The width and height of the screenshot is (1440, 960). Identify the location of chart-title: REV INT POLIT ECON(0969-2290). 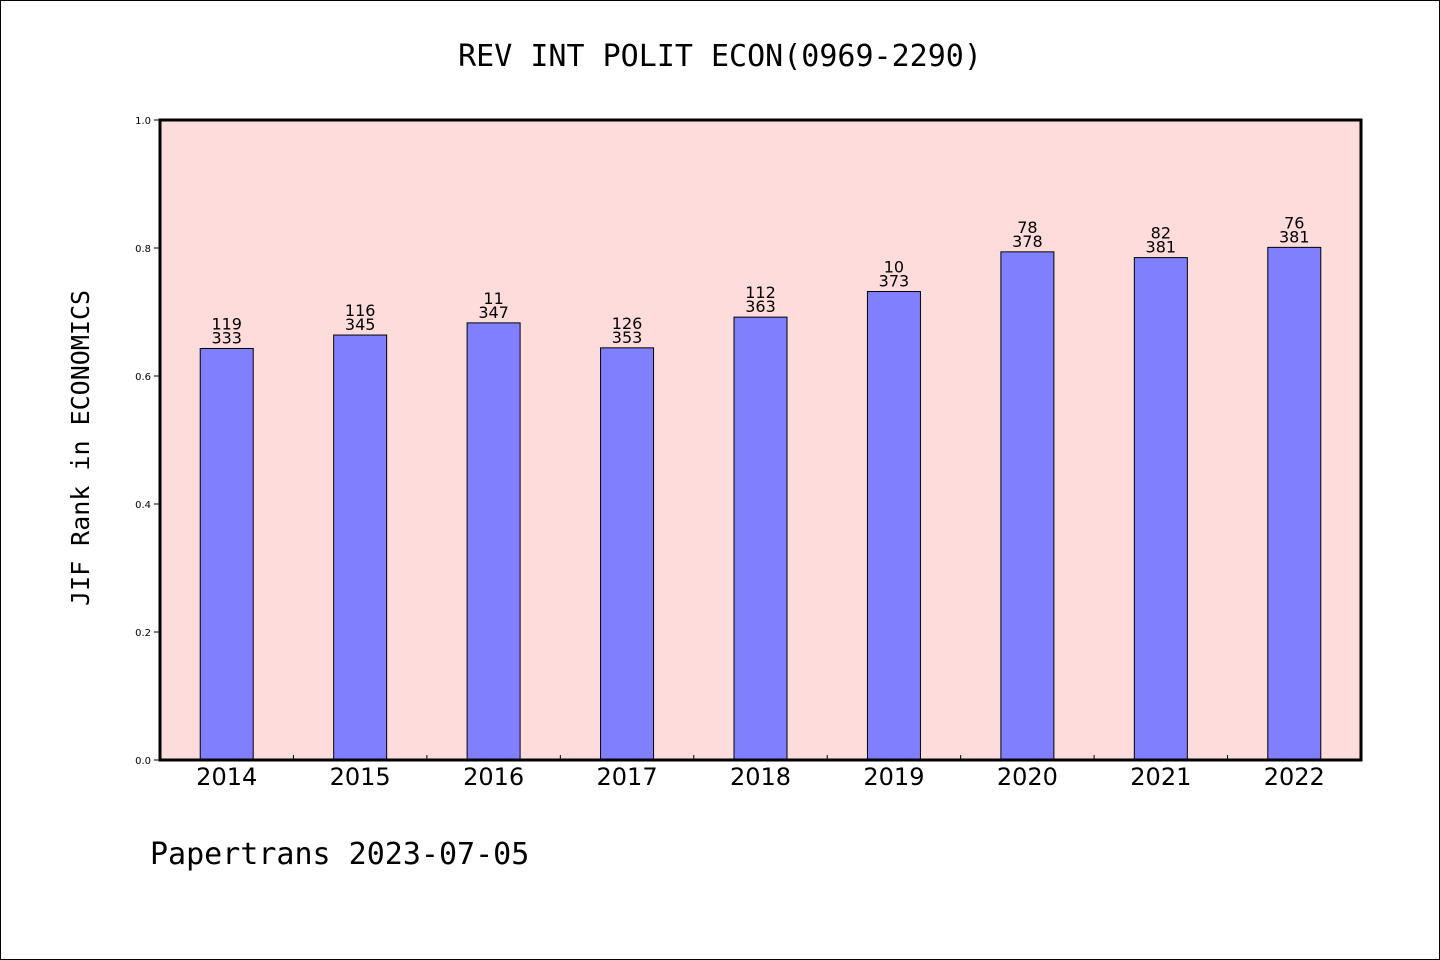
(720, 56).